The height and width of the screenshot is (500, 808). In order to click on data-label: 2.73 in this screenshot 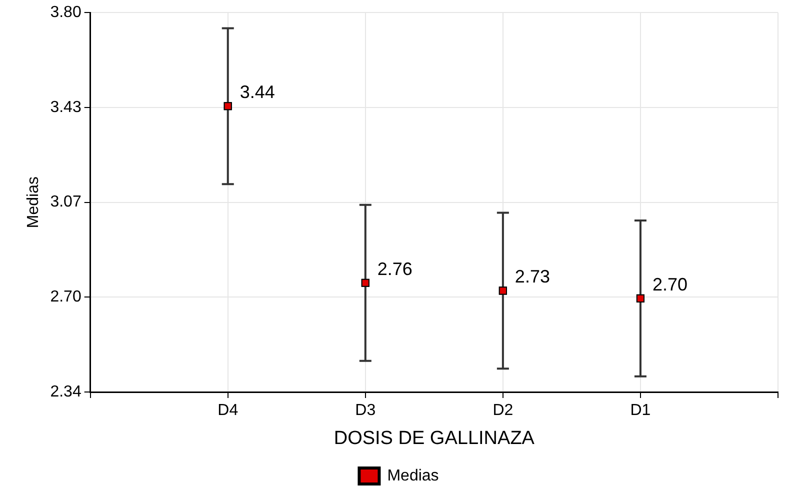, I will do `click(532, 276)`.